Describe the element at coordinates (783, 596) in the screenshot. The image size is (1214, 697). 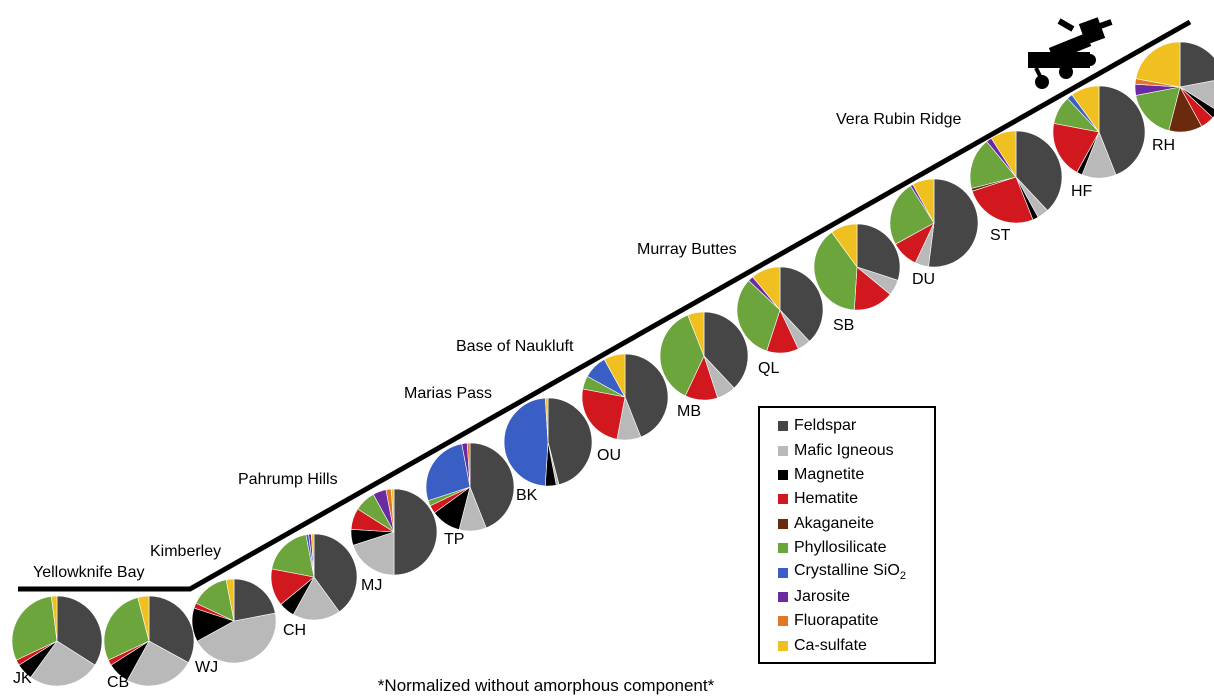
I see `legend-swatch-jarosite` at that location.